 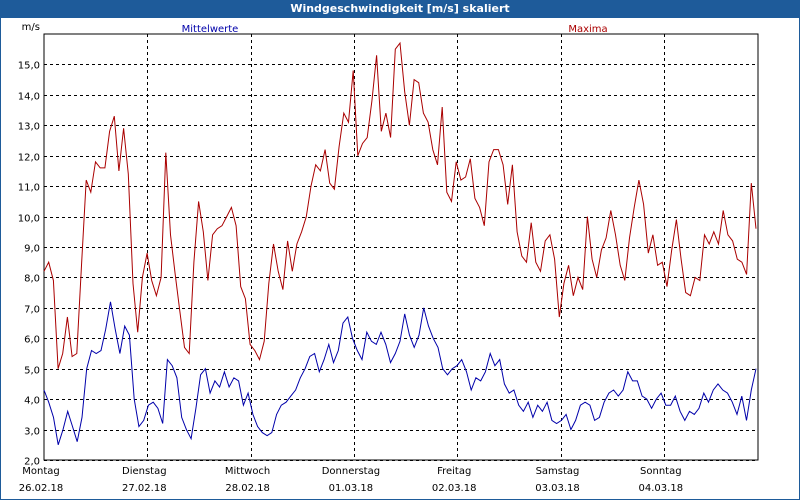 I want to click on legend-label-maxima: Maxima, so click(x=587, y=29).